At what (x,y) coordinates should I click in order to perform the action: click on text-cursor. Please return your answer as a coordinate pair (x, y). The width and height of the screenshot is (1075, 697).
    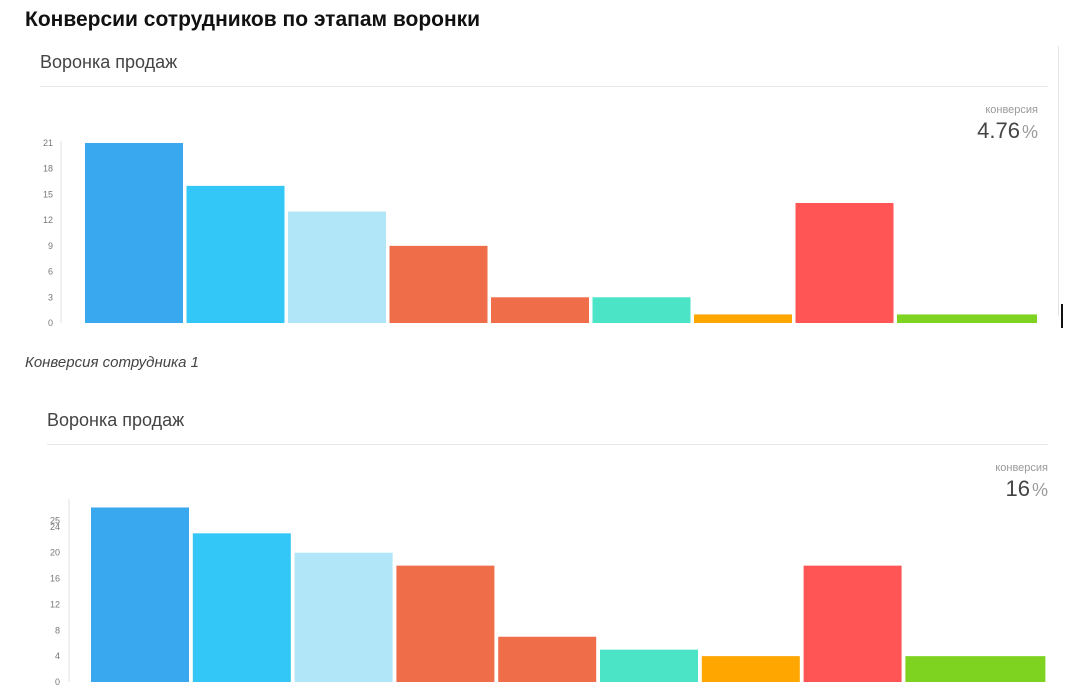
    Looking at the image, I should click on (1062, 316).